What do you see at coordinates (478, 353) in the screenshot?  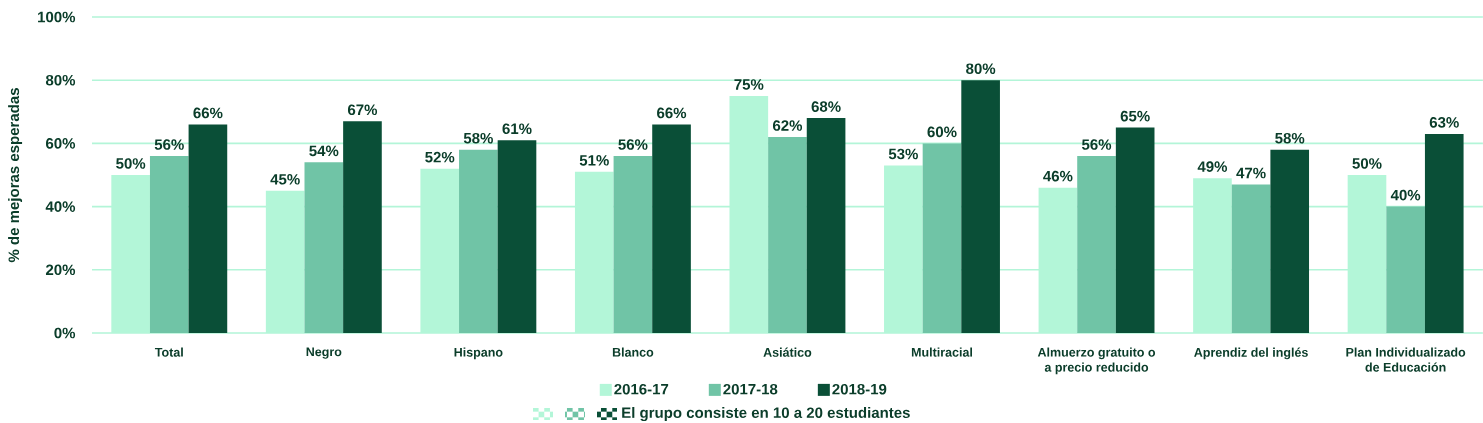 I see `x-tick-label: Hispano` at bounding box center [478, 353].